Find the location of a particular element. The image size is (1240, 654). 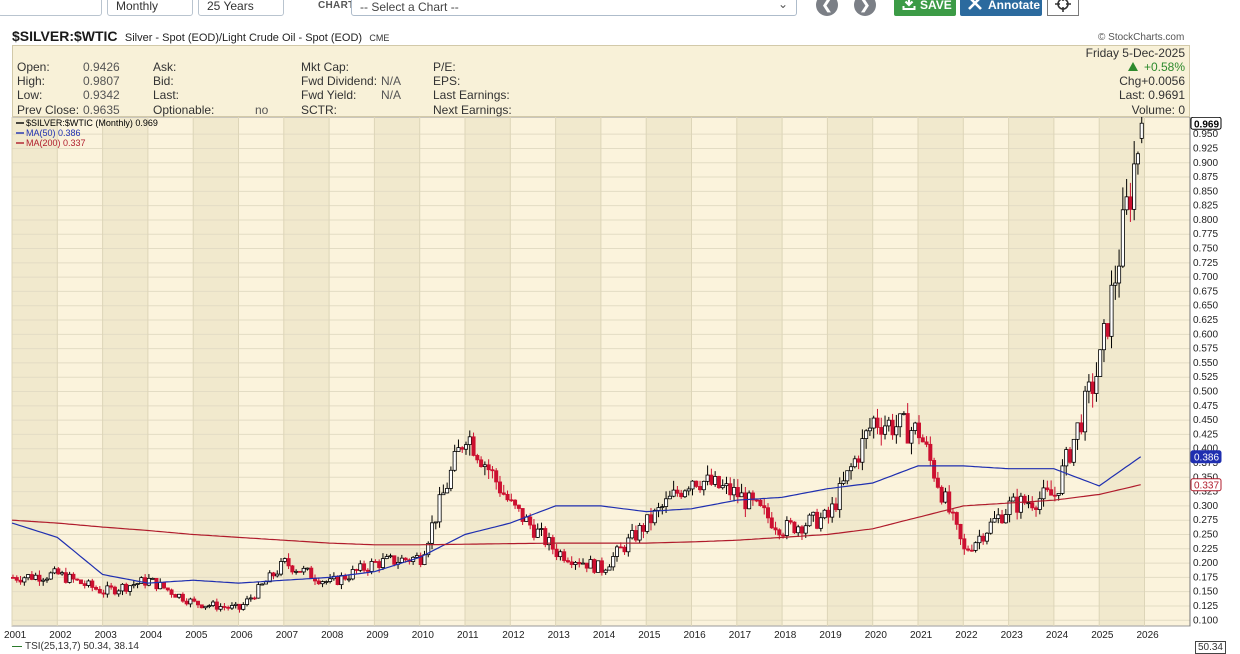

y-tick-label: 0.650 is located at coordinates (1205, 306).